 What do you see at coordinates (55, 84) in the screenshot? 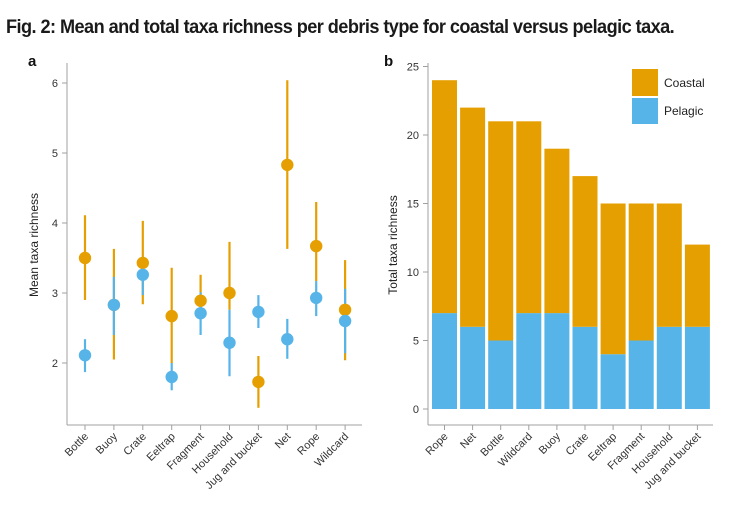
I see `panel-a-y-tick-label: 6` at bounding box center [55, 84].